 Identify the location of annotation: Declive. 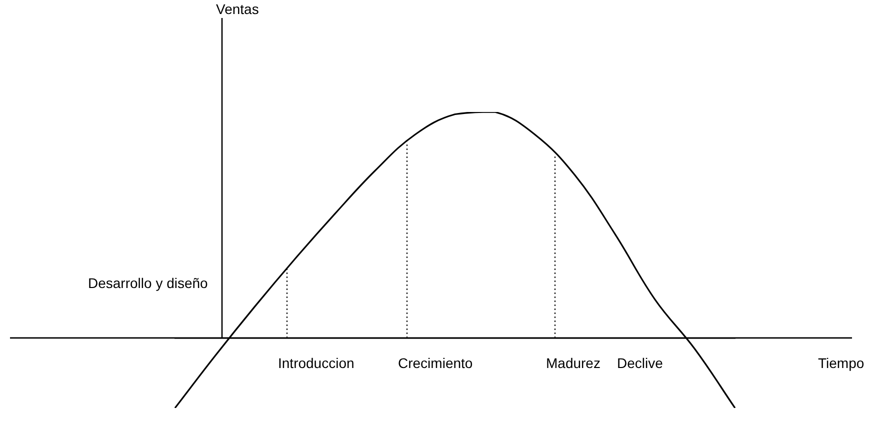
(640, 362).